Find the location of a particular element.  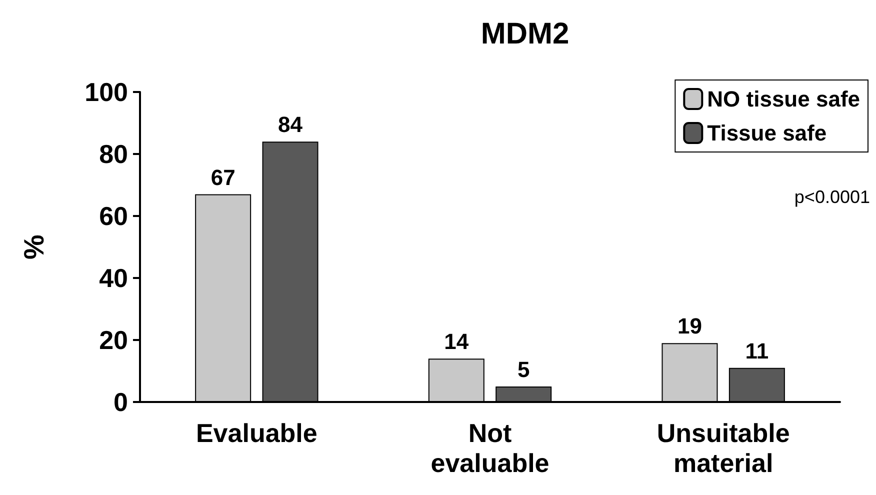

data-label: 84 is located at coordinates (291, 125).